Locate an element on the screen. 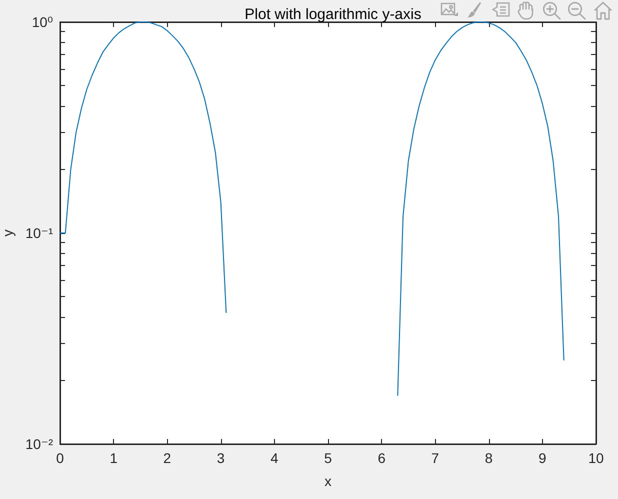  x-tick-label: 8 is located at coordinates (488, 458).